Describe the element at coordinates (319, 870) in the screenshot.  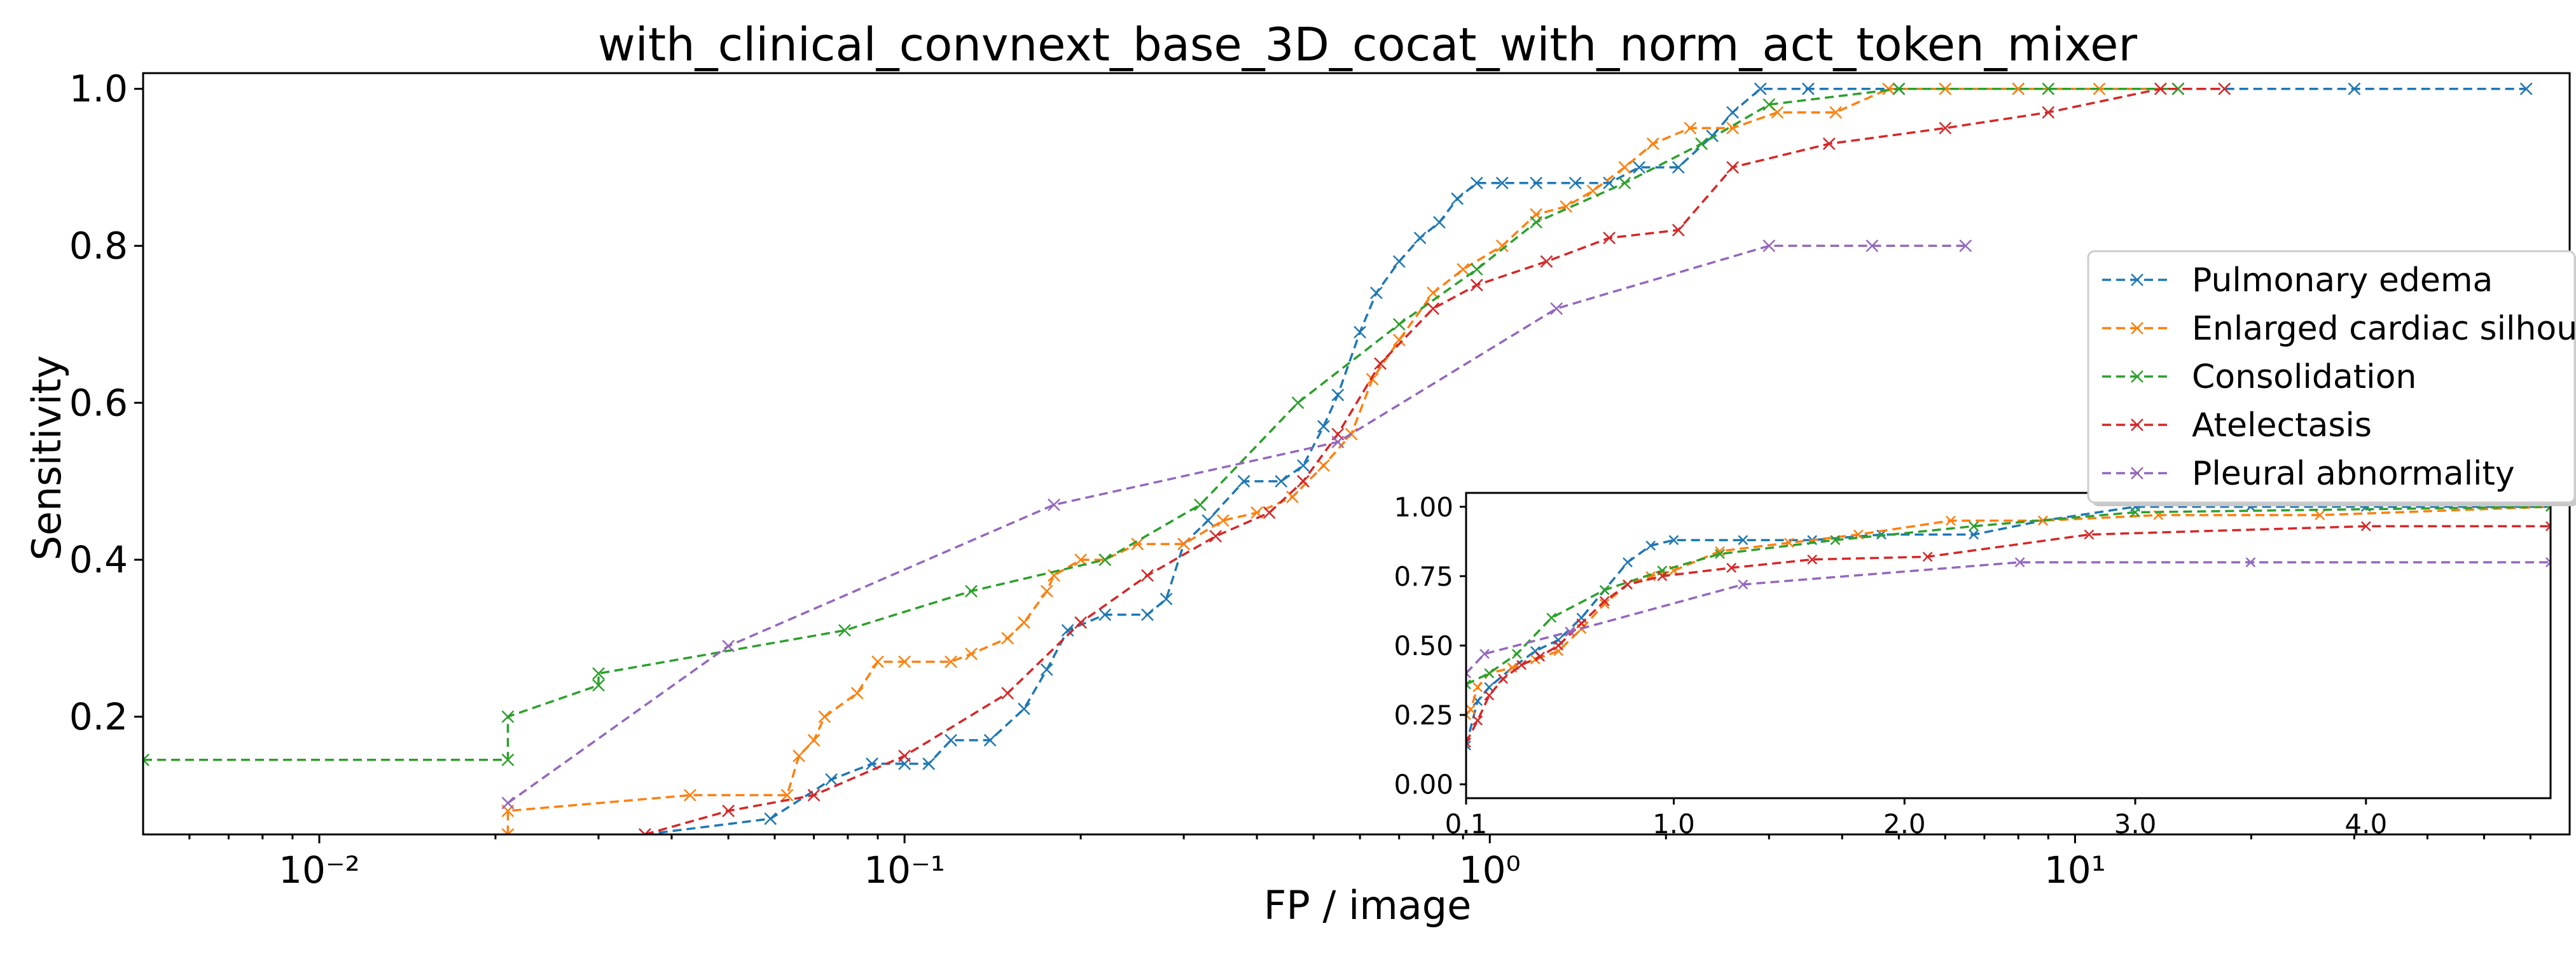
I see `main-x-tick-label: 10⁻²` at that location.